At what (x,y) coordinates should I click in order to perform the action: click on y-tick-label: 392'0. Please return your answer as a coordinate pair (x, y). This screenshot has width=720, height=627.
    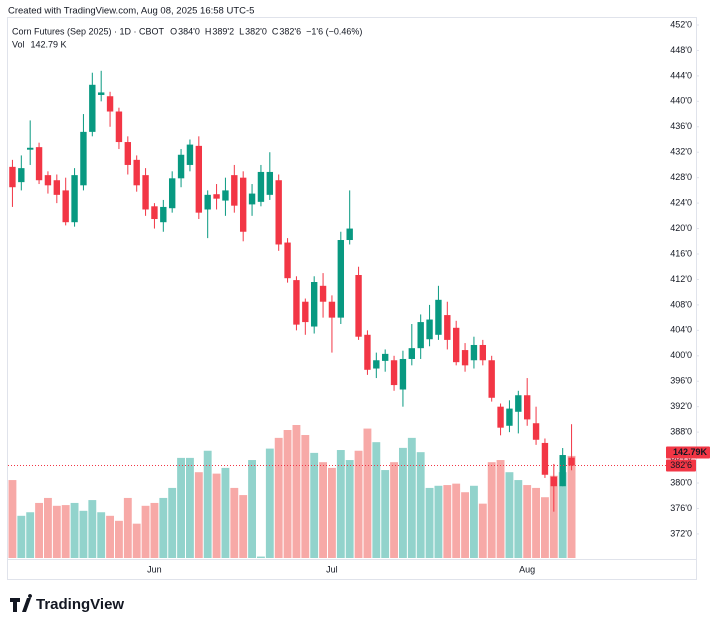
    Looking at the image, I should click on (681, 406).